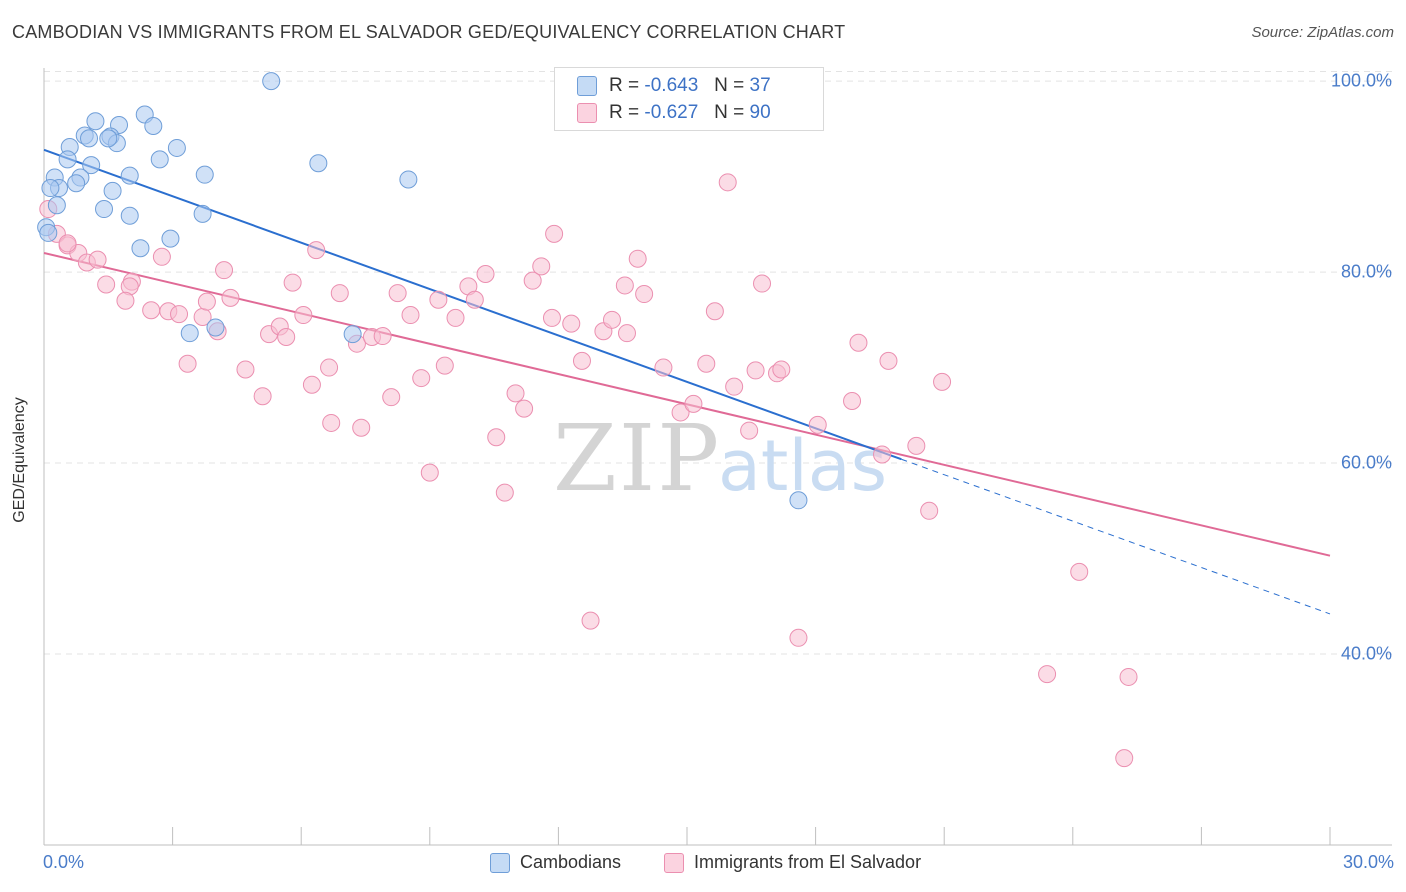 Image resolution: width=1406 pixels, height=892 pixels. What do you see at coordinates (1366, 653) in the screenshot?
I see `y-tick-label: 40.0%` at bounding box center [1366, 653].